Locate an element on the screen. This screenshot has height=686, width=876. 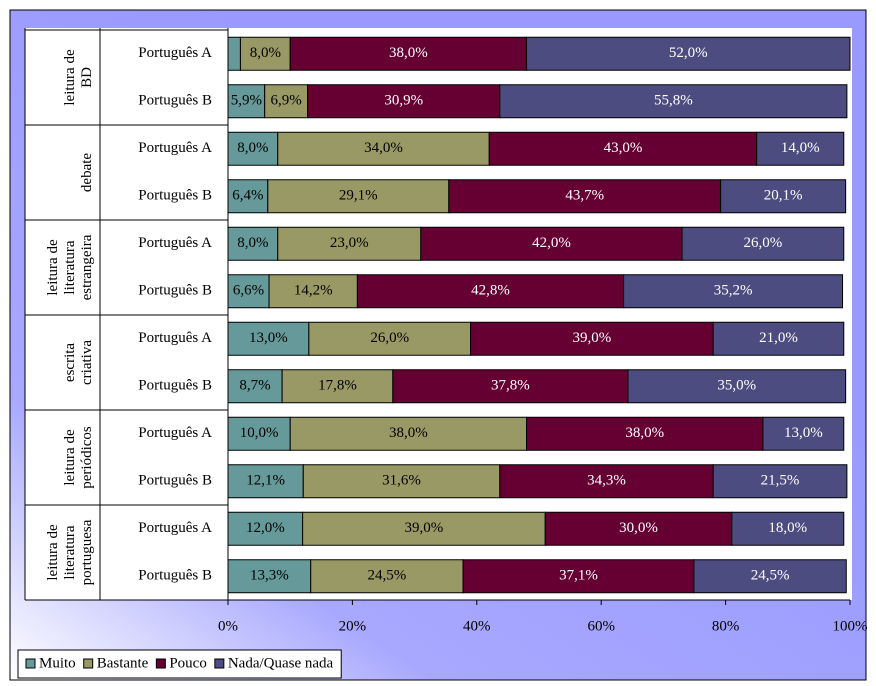
x-tick-label: 0% is located at coordinates (228, 626).